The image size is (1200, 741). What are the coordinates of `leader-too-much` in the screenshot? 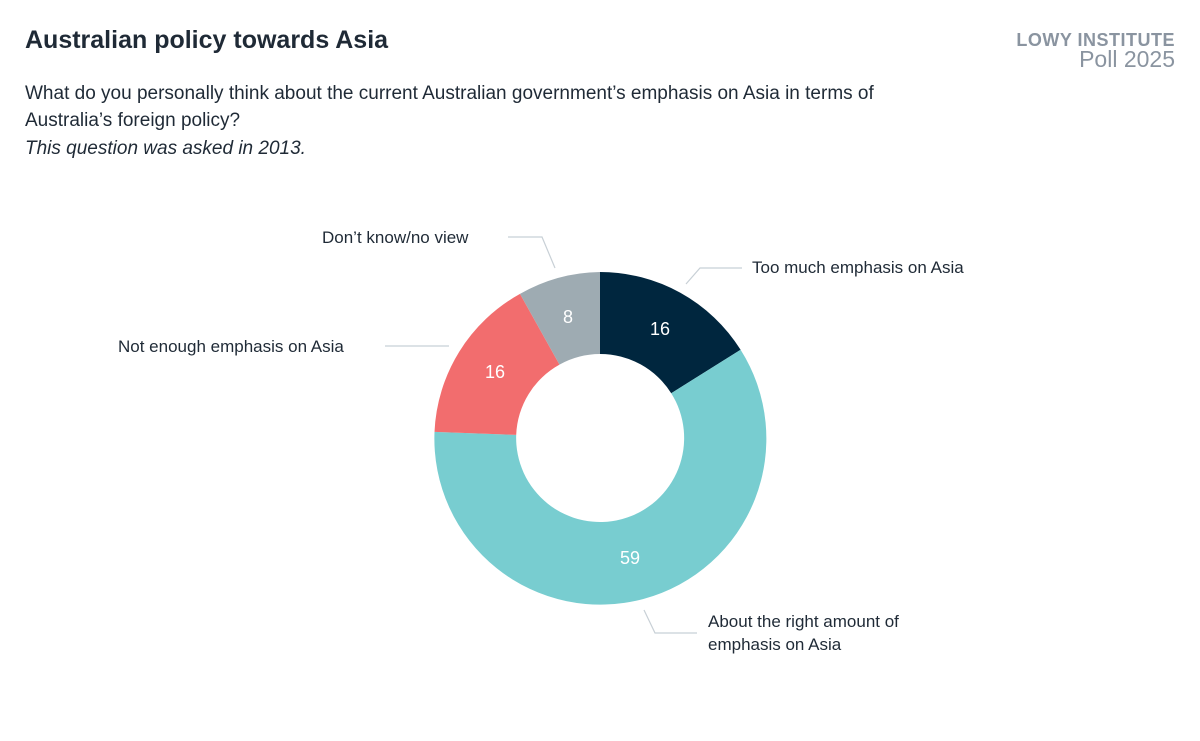 It's located at (713, 276).